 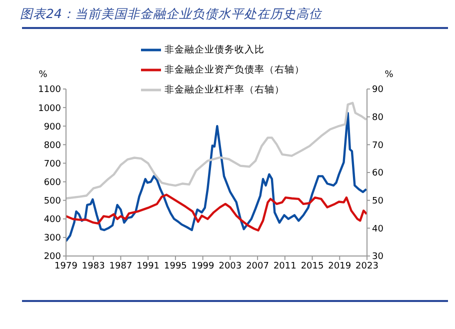 What do you see at coordinates (378, 201) in the screenshot?
I see `y2-tick-label: 50` at bounding box center [378, 201].